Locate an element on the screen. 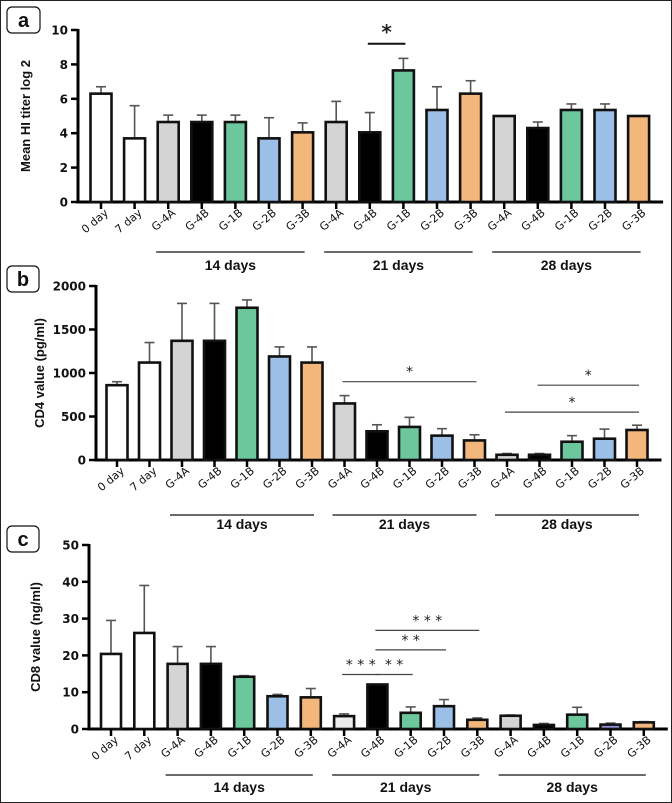 The image size is (672, 803). panel-label: a is located at coordinates (24, 21).